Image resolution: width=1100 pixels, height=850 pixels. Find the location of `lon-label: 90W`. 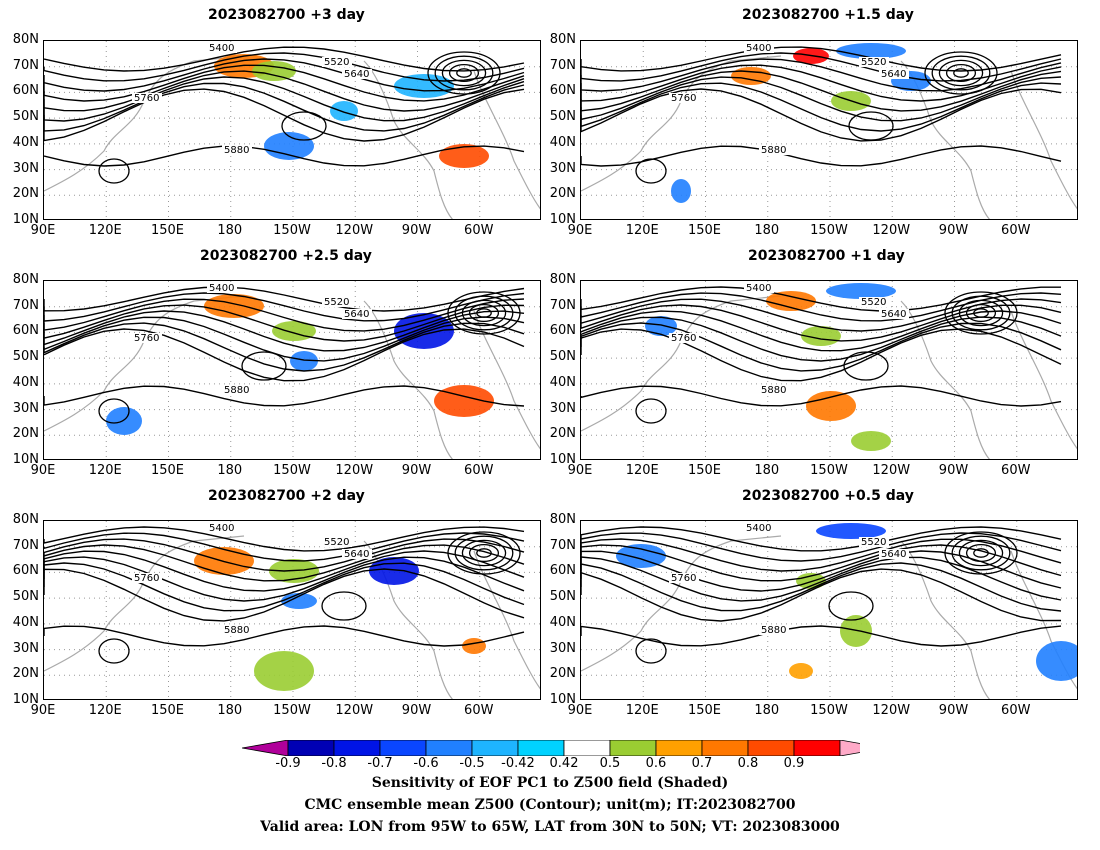

lon-label: 90W is located at coordinates (953, 470).